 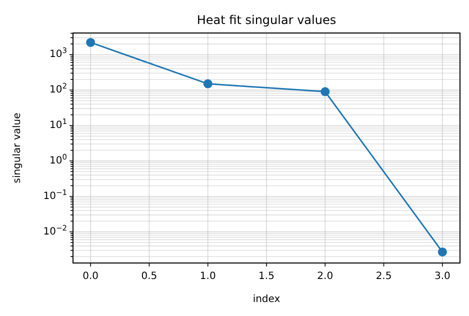 What do you see at coordinates (208, 276) in the screenshot?
I see `x-tick-label: 1.0` at bounding box center [208, 276].